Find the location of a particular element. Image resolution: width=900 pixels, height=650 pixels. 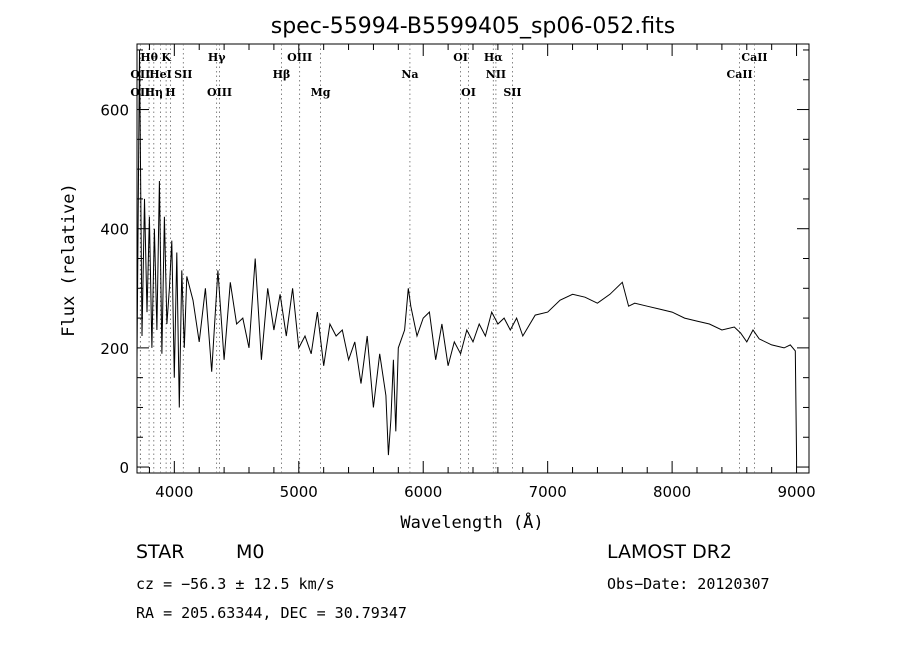

x-axis-label: Wavelength (Å) is located at coordinates (471, 522).